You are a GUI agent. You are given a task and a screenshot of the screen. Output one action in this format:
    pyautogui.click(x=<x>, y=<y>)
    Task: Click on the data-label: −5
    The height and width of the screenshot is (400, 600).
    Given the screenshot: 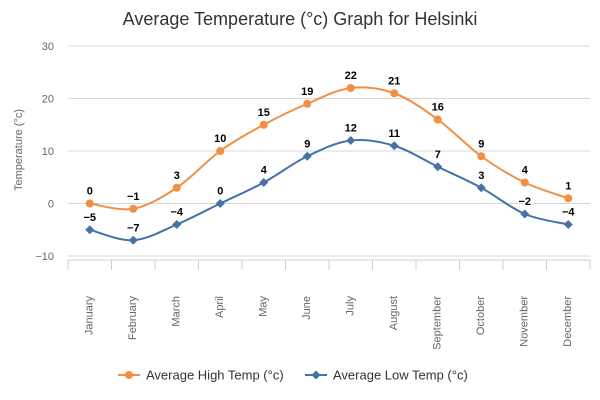 What is the action you would take?
    pyautogui.click(x=89, y=218)
    